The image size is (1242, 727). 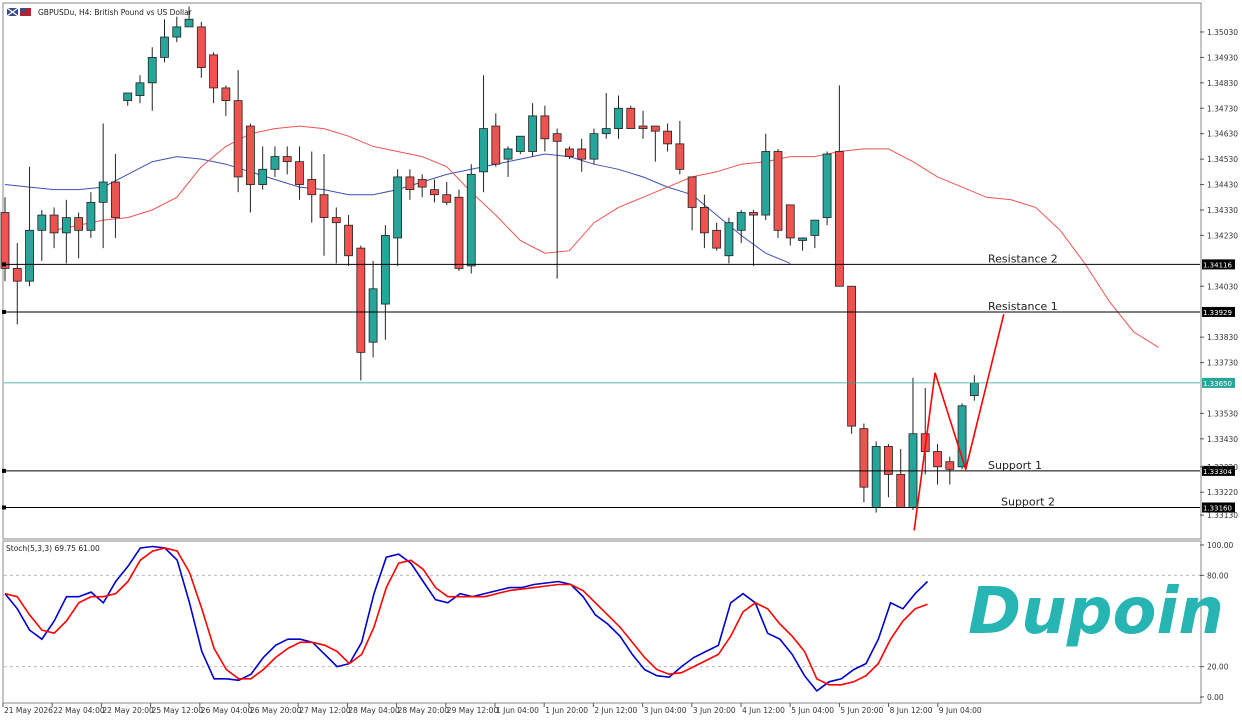 I want to click on level-price-tag-text: 1.33160, so click(x=1217, y=508).